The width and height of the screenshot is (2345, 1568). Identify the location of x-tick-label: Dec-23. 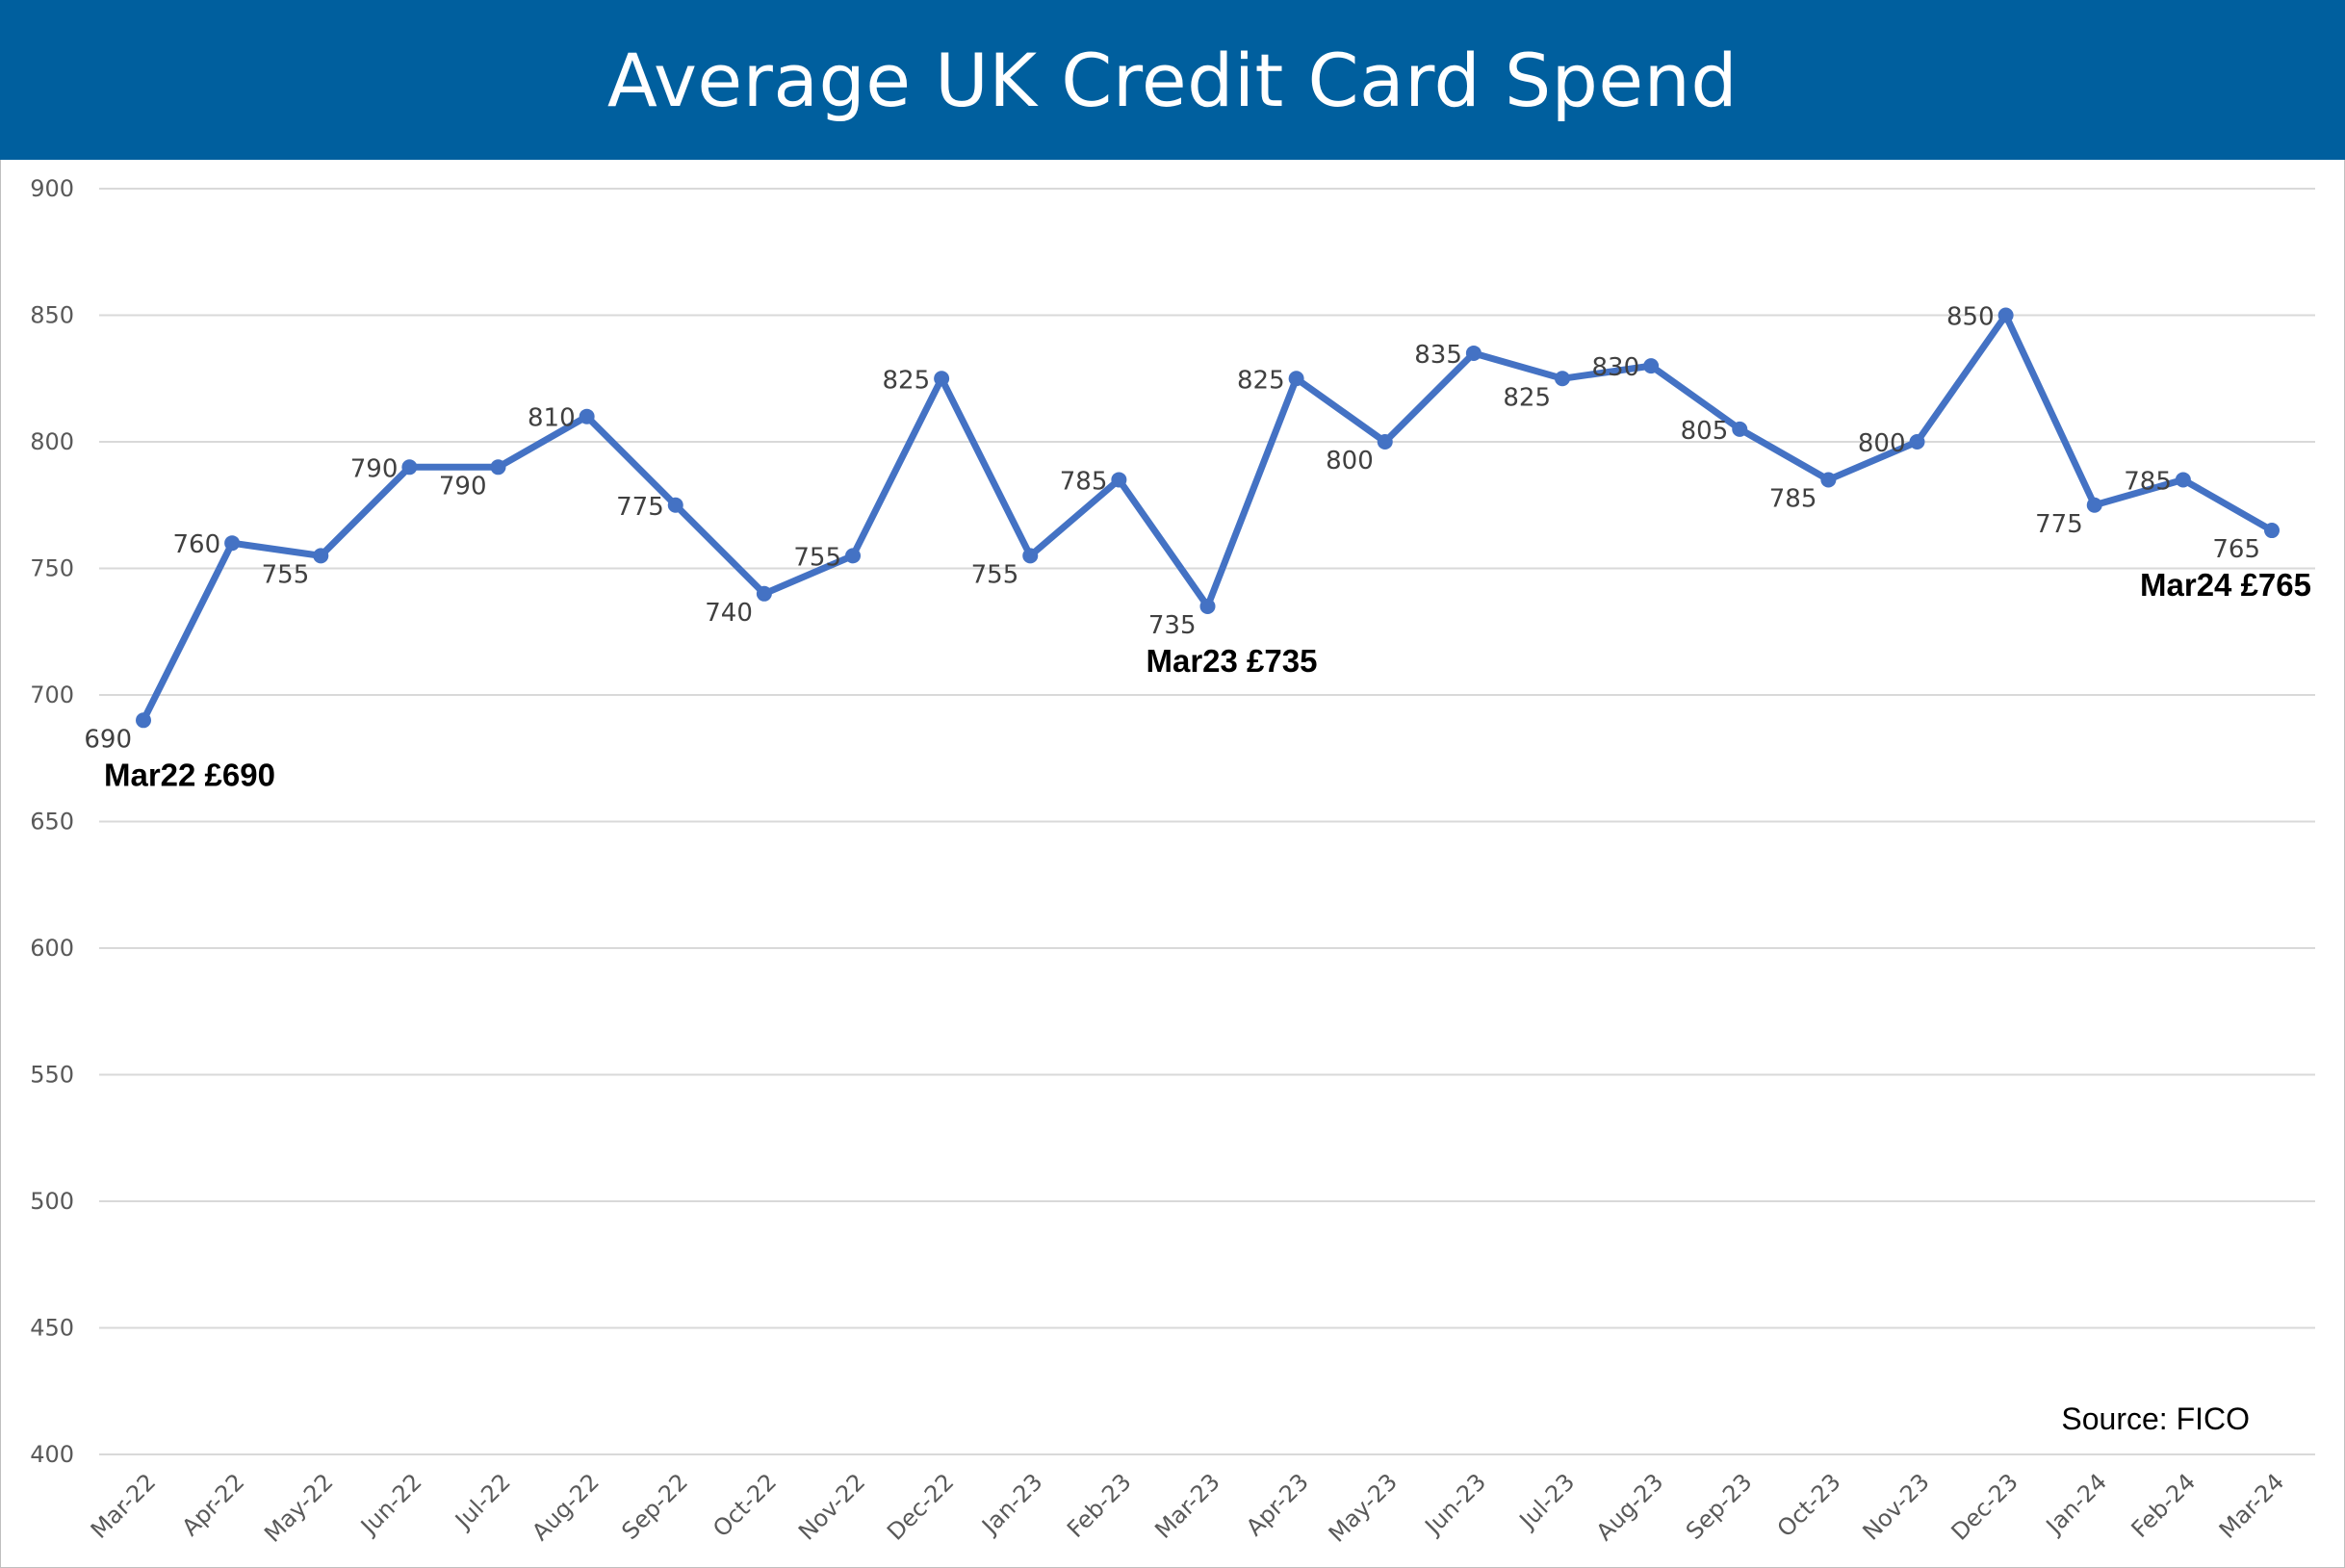
(1984, 1506).